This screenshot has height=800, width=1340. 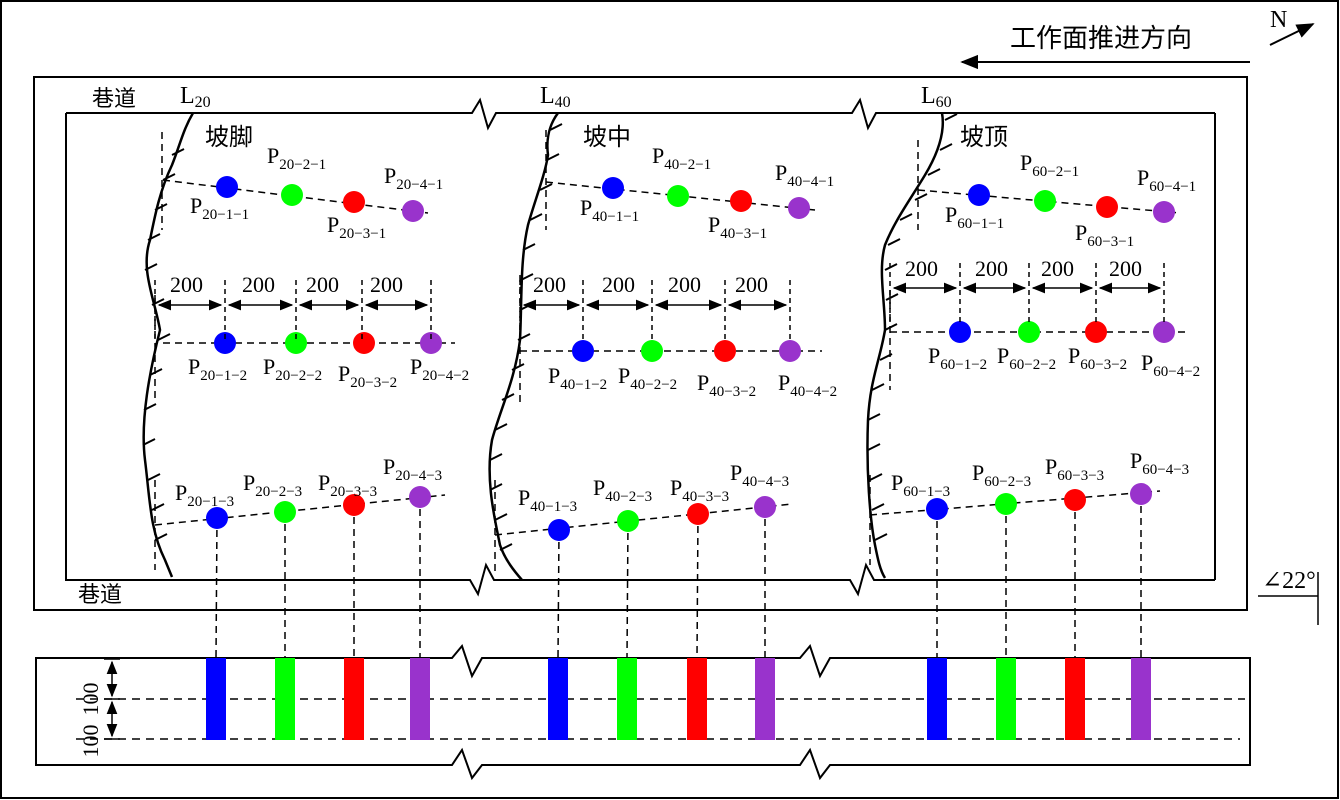 What do you see at coordinates (921, 268) in the screenshot?
I see `spacing-dim-label-L60-1: 200` at bounding box center [921, 268].